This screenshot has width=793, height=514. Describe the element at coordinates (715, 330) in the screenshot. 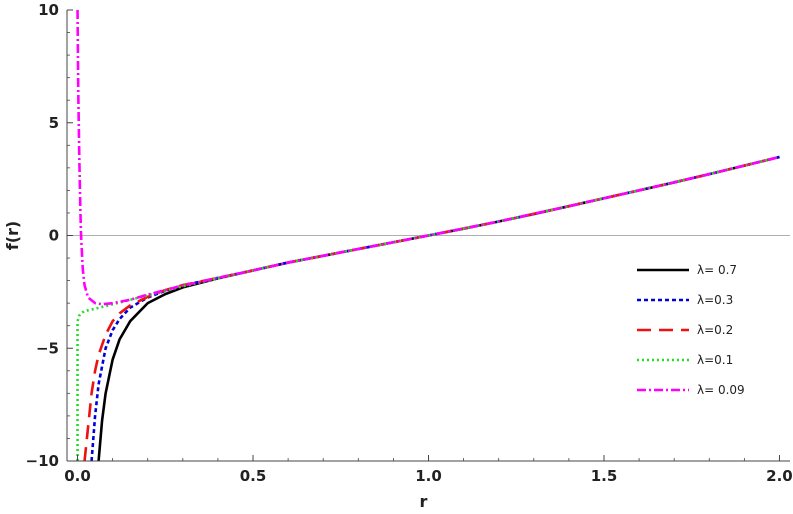

I see `legend-label-3: λ=0.2` at that location.